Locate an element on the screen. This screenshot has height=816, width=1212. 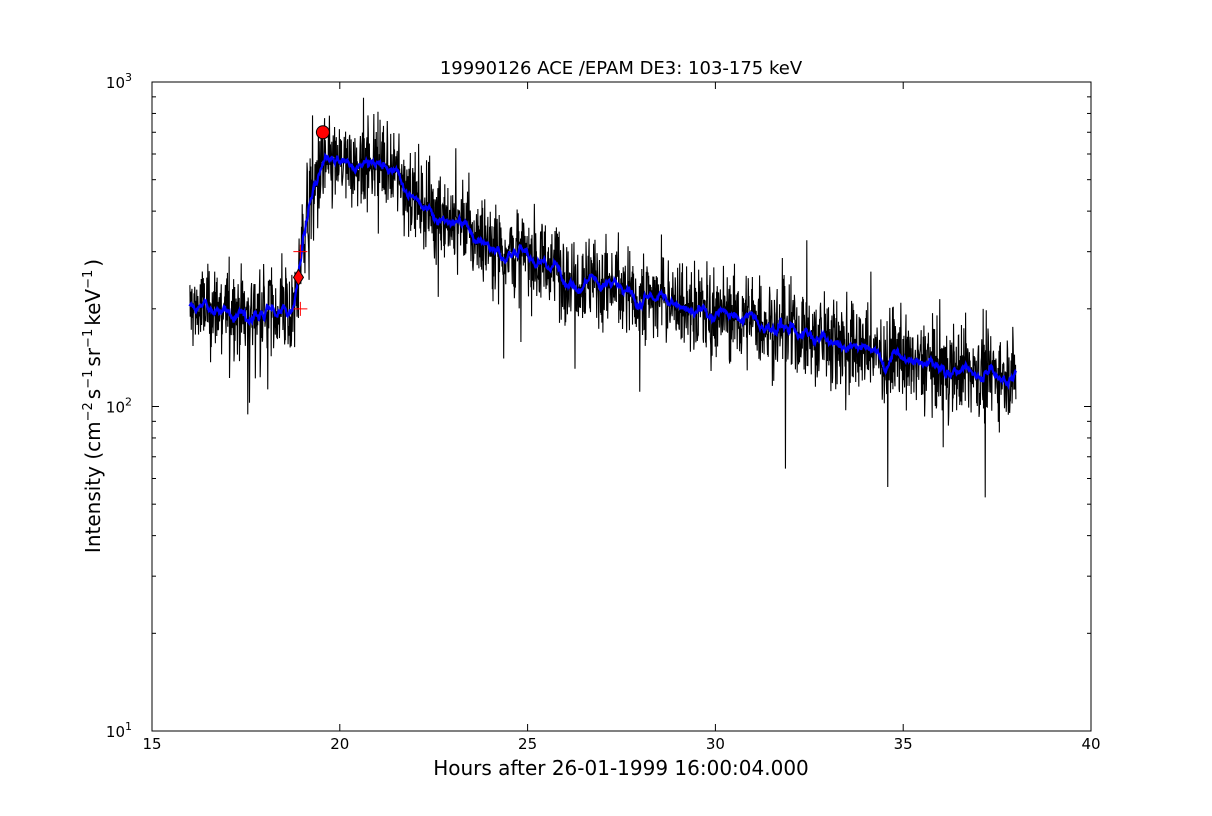
x-tick-label: 30 is located at coordinates (715, 744).